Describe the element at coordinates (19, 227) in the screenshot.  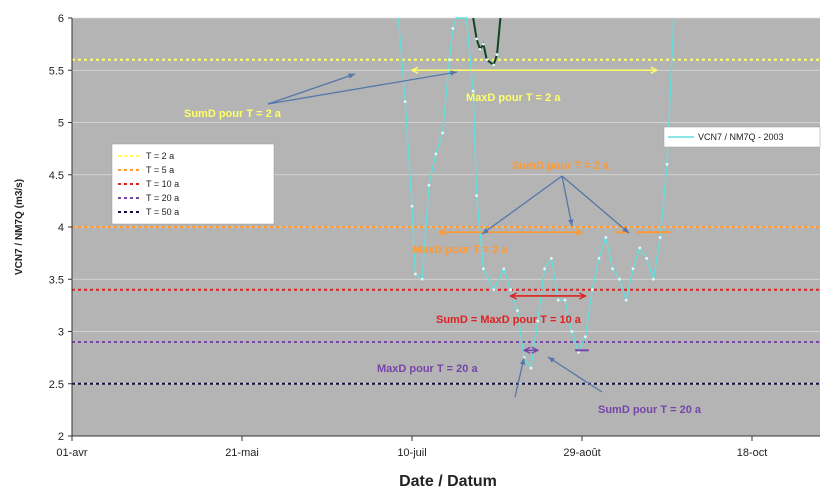
I see `y-axis-title: VCN7 / NM7Q (m3/s)` at that location.